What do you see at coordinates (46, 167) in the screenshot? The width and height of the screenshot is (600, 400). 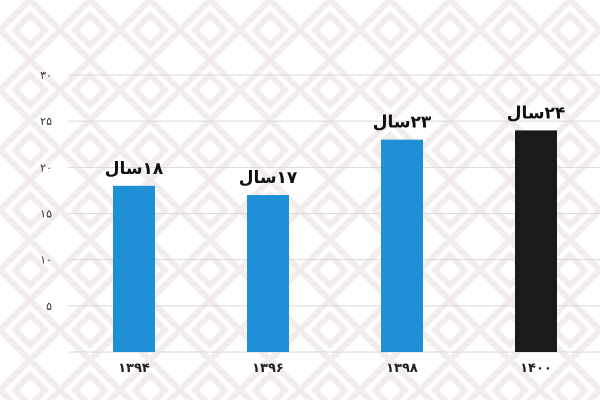 I see `y-tick-label: ۲۰` at bounding box center [46, 167].